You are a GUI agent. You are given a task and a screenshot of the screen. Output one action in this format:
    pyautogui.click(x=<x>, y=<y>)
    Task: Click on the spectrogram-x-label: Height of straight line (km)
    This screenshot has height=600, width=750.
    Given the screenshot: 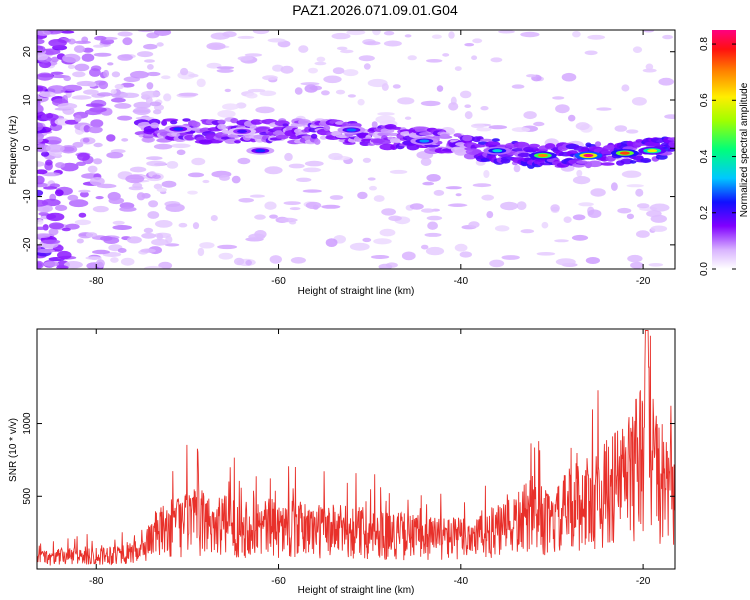 What is the action you would take?
    pyautogui.click(x=356, y=291)
    